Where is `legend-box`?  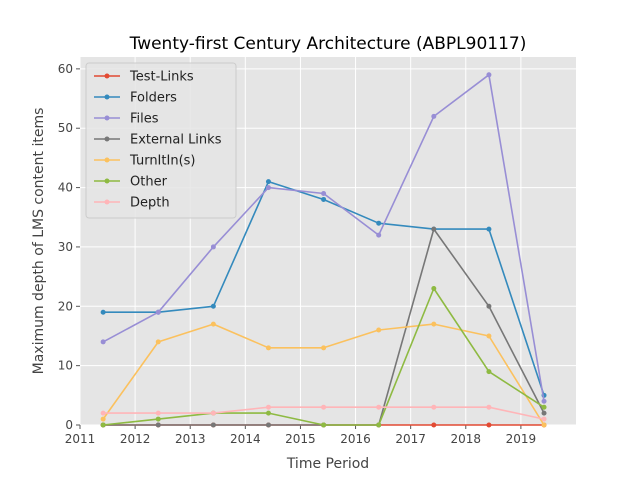
legend-box is located at coordinates (161, 140).